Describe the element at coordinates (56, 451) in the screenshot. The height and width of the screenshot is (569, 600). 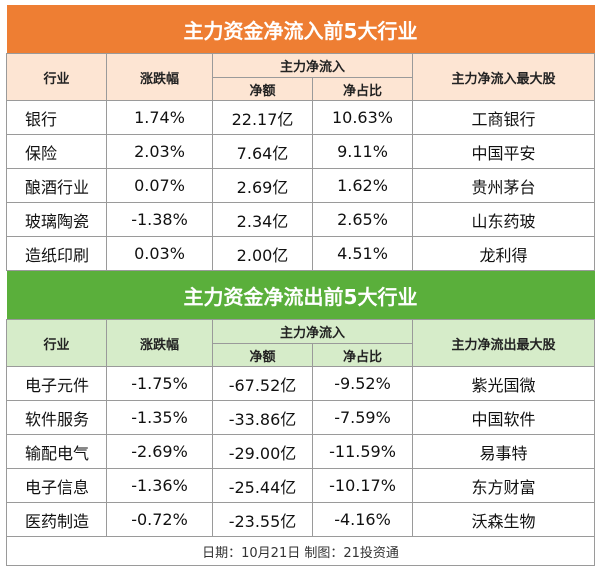
I see `industry-cell: 输配电气` at that location.